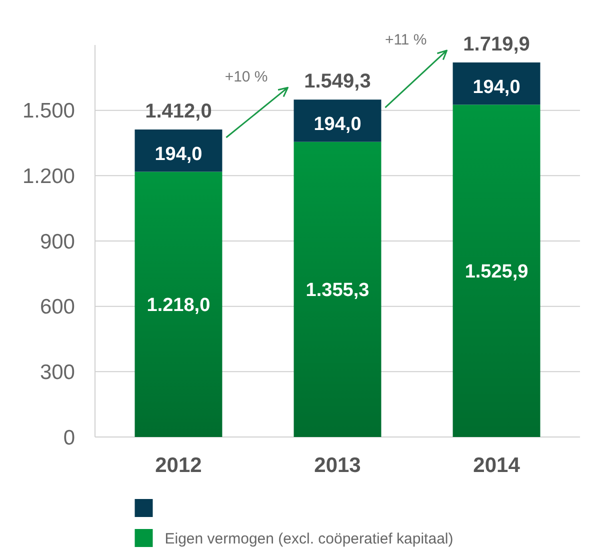 This screenshot has height=552, width=590. I want to click on annotation: +11 %, so click(405, 39).